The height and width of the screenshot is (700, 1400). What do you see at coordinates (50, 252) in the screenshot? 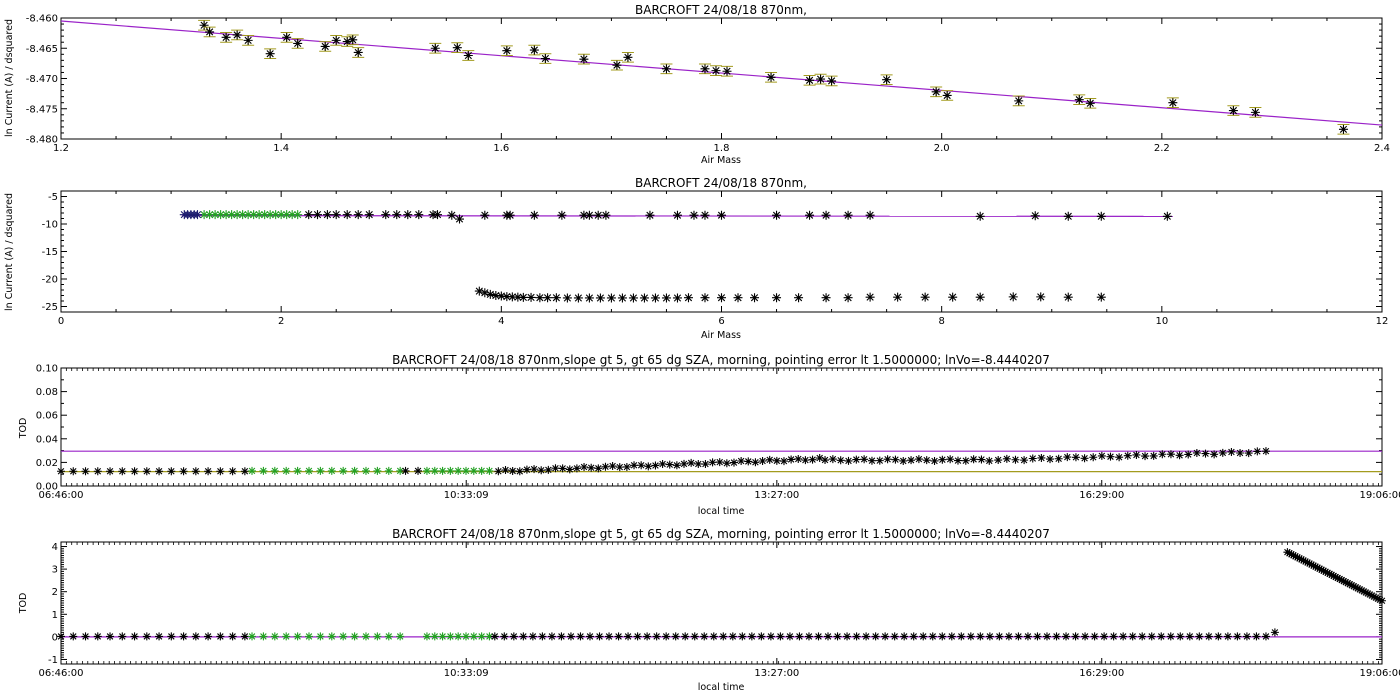
I see `y-tick-label: -15` at bounding box center [50, 252].